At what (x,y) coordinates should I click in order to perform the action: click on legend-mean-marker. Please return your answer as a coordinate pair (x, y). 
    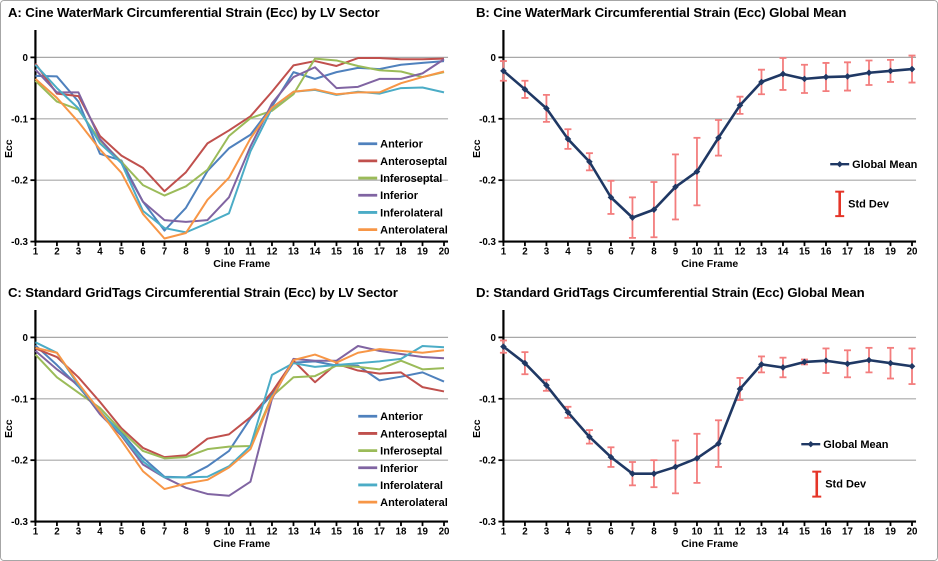
    Looking at the image, I should click on (839, 164).